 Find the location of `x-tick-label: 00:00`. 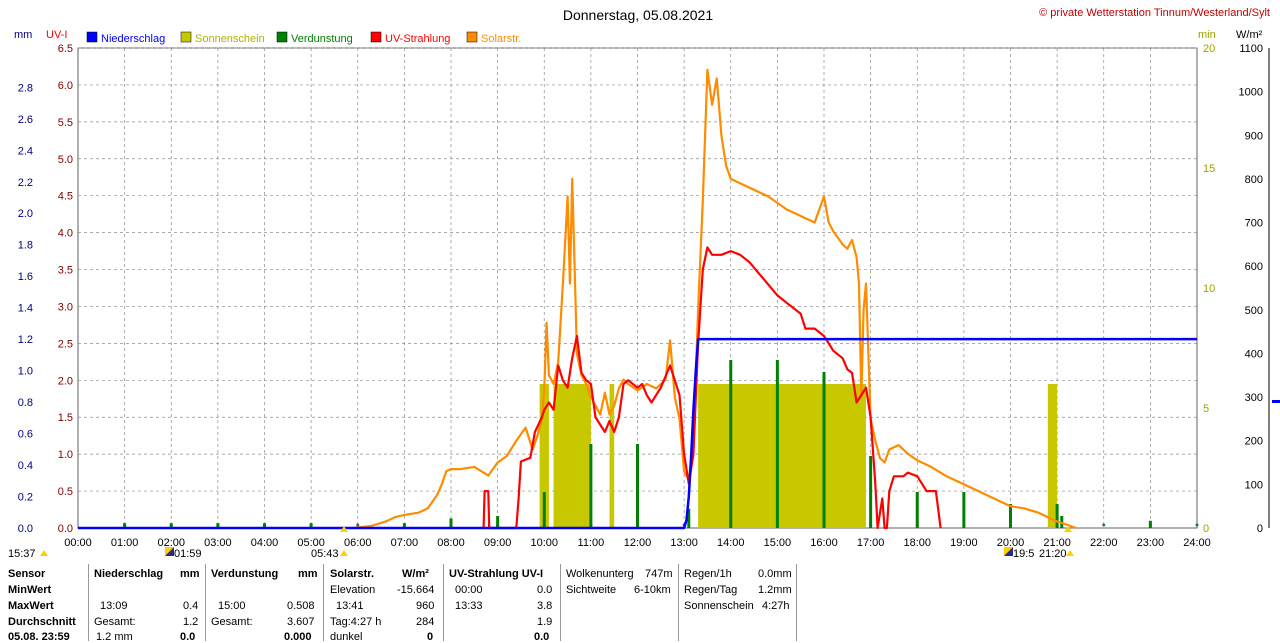

x-tick-label: 00:00 is located at coordinates (78, 543).